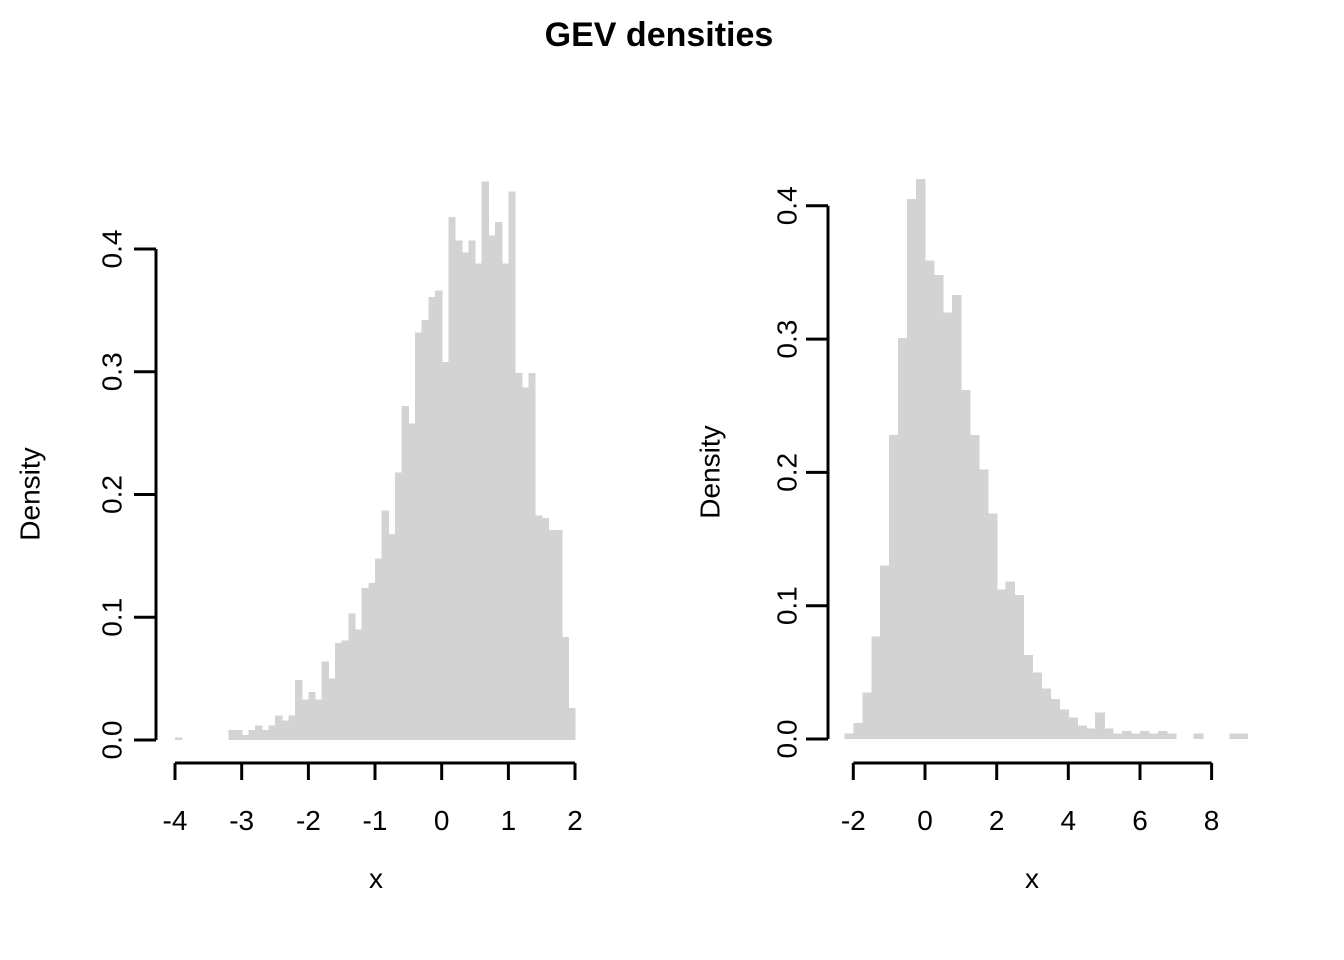  Describe the element at coordinates (1069, 820) in the screenshot. I see `x-tick-label: 4` at that location.